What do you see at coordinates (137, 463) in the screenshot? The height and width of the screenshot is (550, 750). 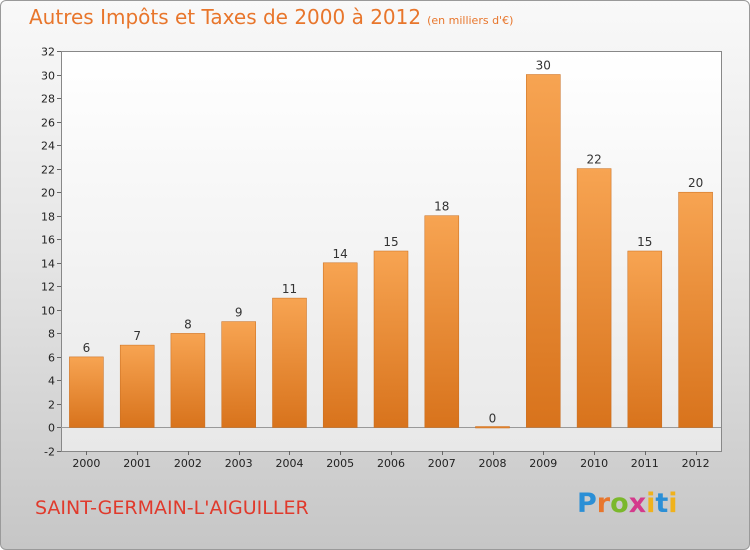 I see `x-tick-label-2001: 2001` at bounding box center [137, 463].